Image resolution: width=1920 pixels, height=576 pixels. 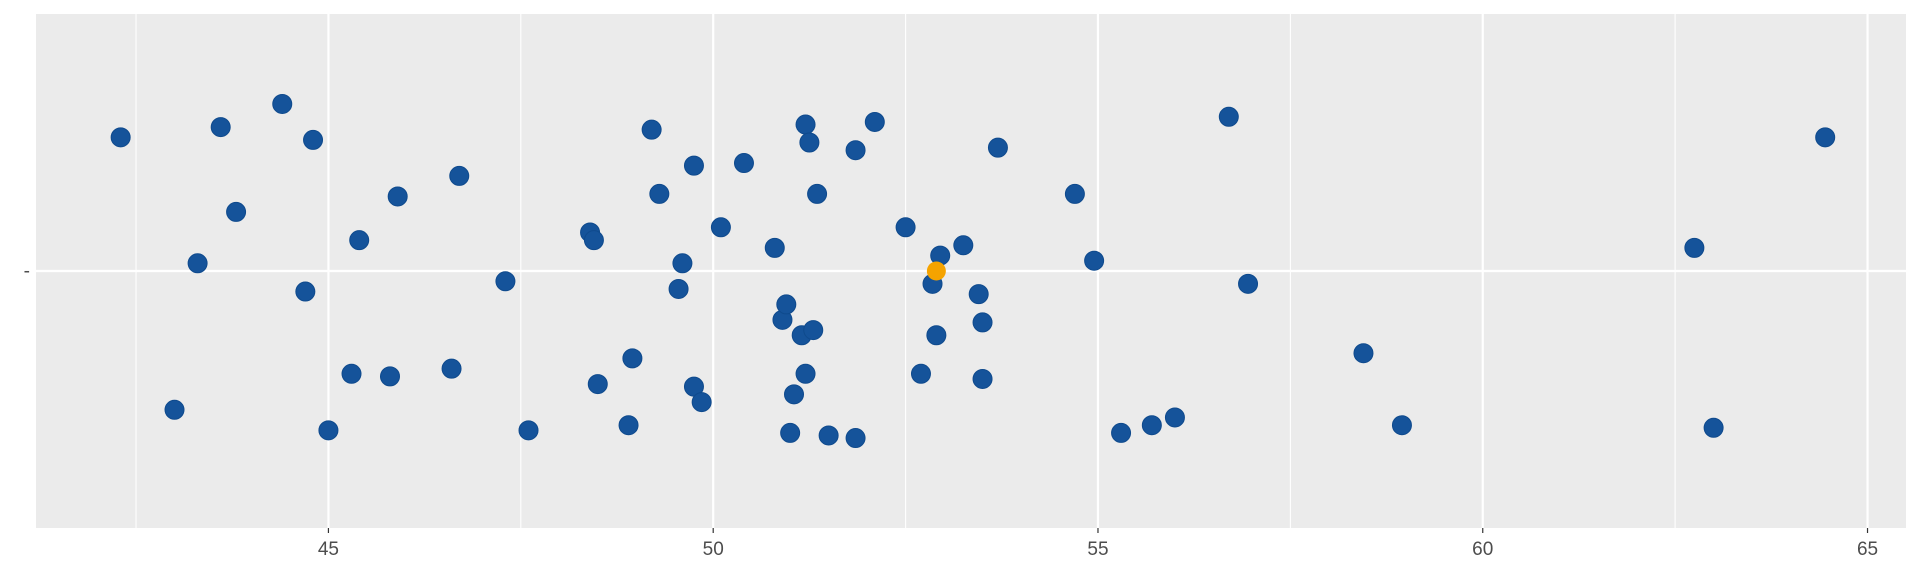 I want to click on x-tick-label: 45, so click(x=328, y=549).